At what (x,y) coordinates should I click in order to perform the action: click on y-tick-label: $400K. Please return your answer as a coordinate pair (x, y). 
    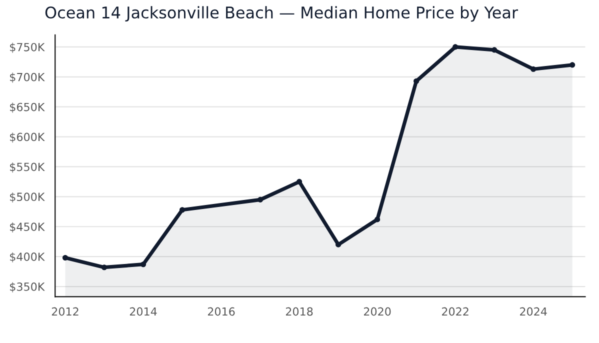
    Looking at the image, I should click on (27, 257).